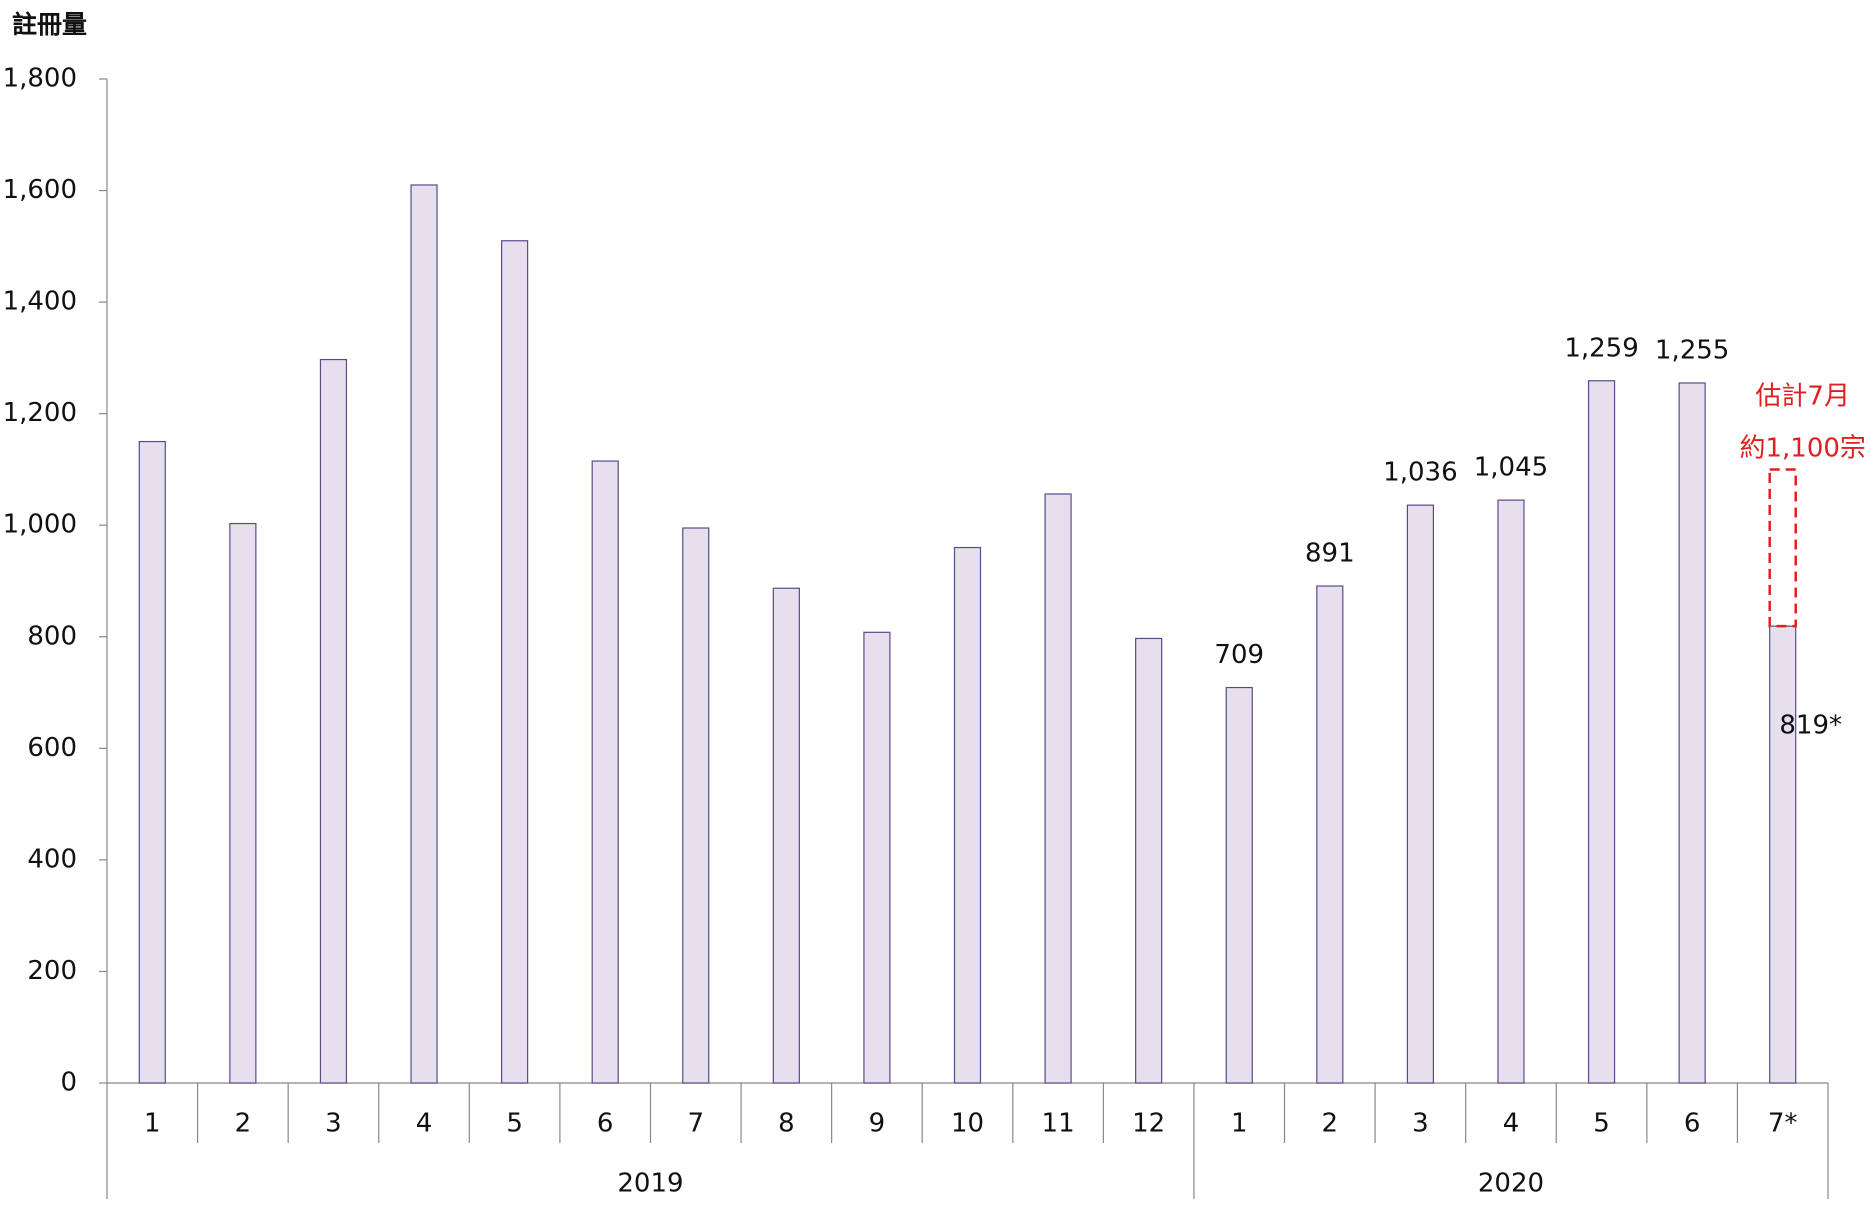  What do you see at coordinates (1058, 1124) in the screenshot?
I see `x-tick-label: 11` at bounding box center [1058, 1124].